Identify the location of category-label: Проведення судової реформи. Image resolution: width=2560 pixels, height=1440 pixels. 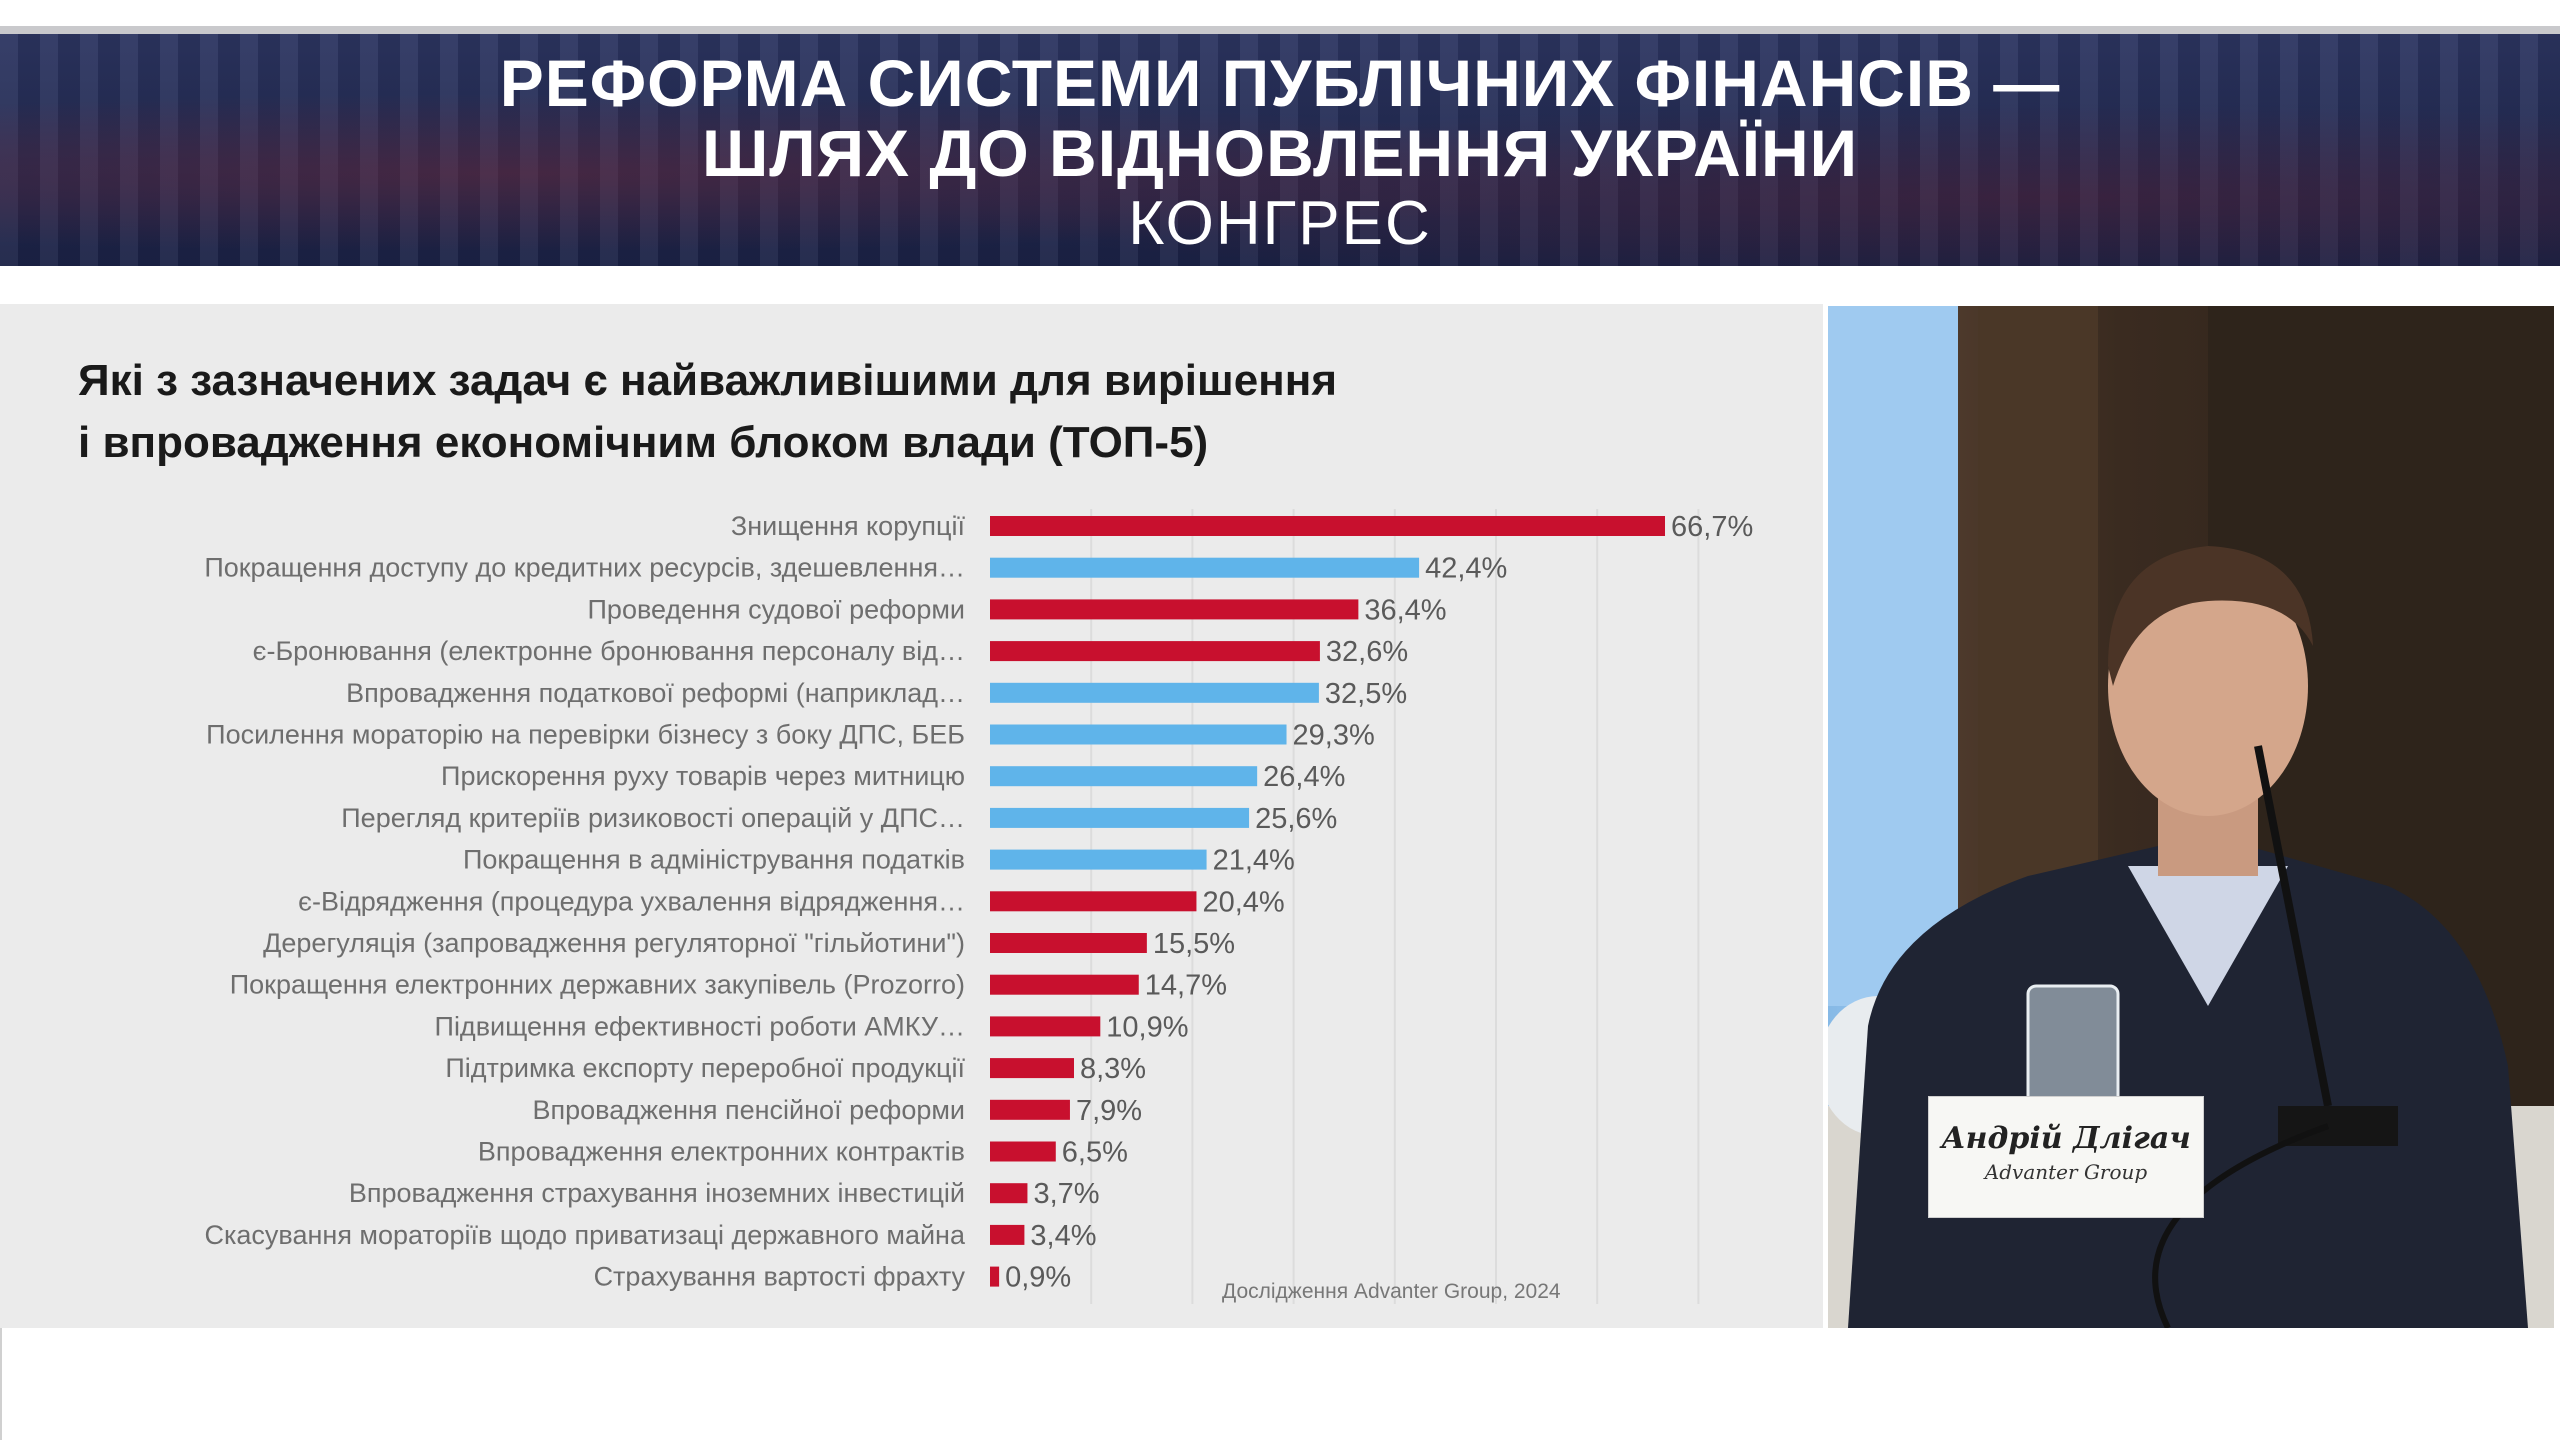
(776, 609).